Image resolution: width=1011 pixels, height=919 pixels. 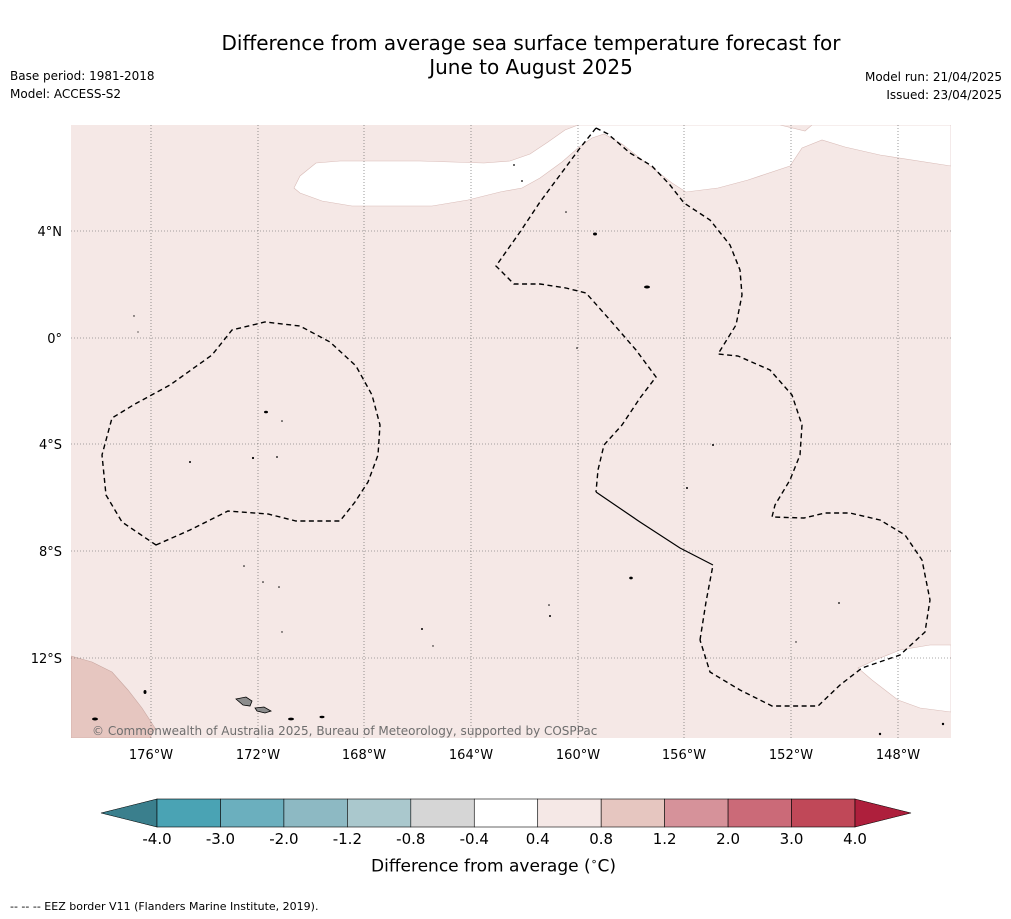 What do you see at coordinates (481, 866) in the screenshot?
I see `colorbar-label-text: Difference from average (` at bounding box center [481, 866].